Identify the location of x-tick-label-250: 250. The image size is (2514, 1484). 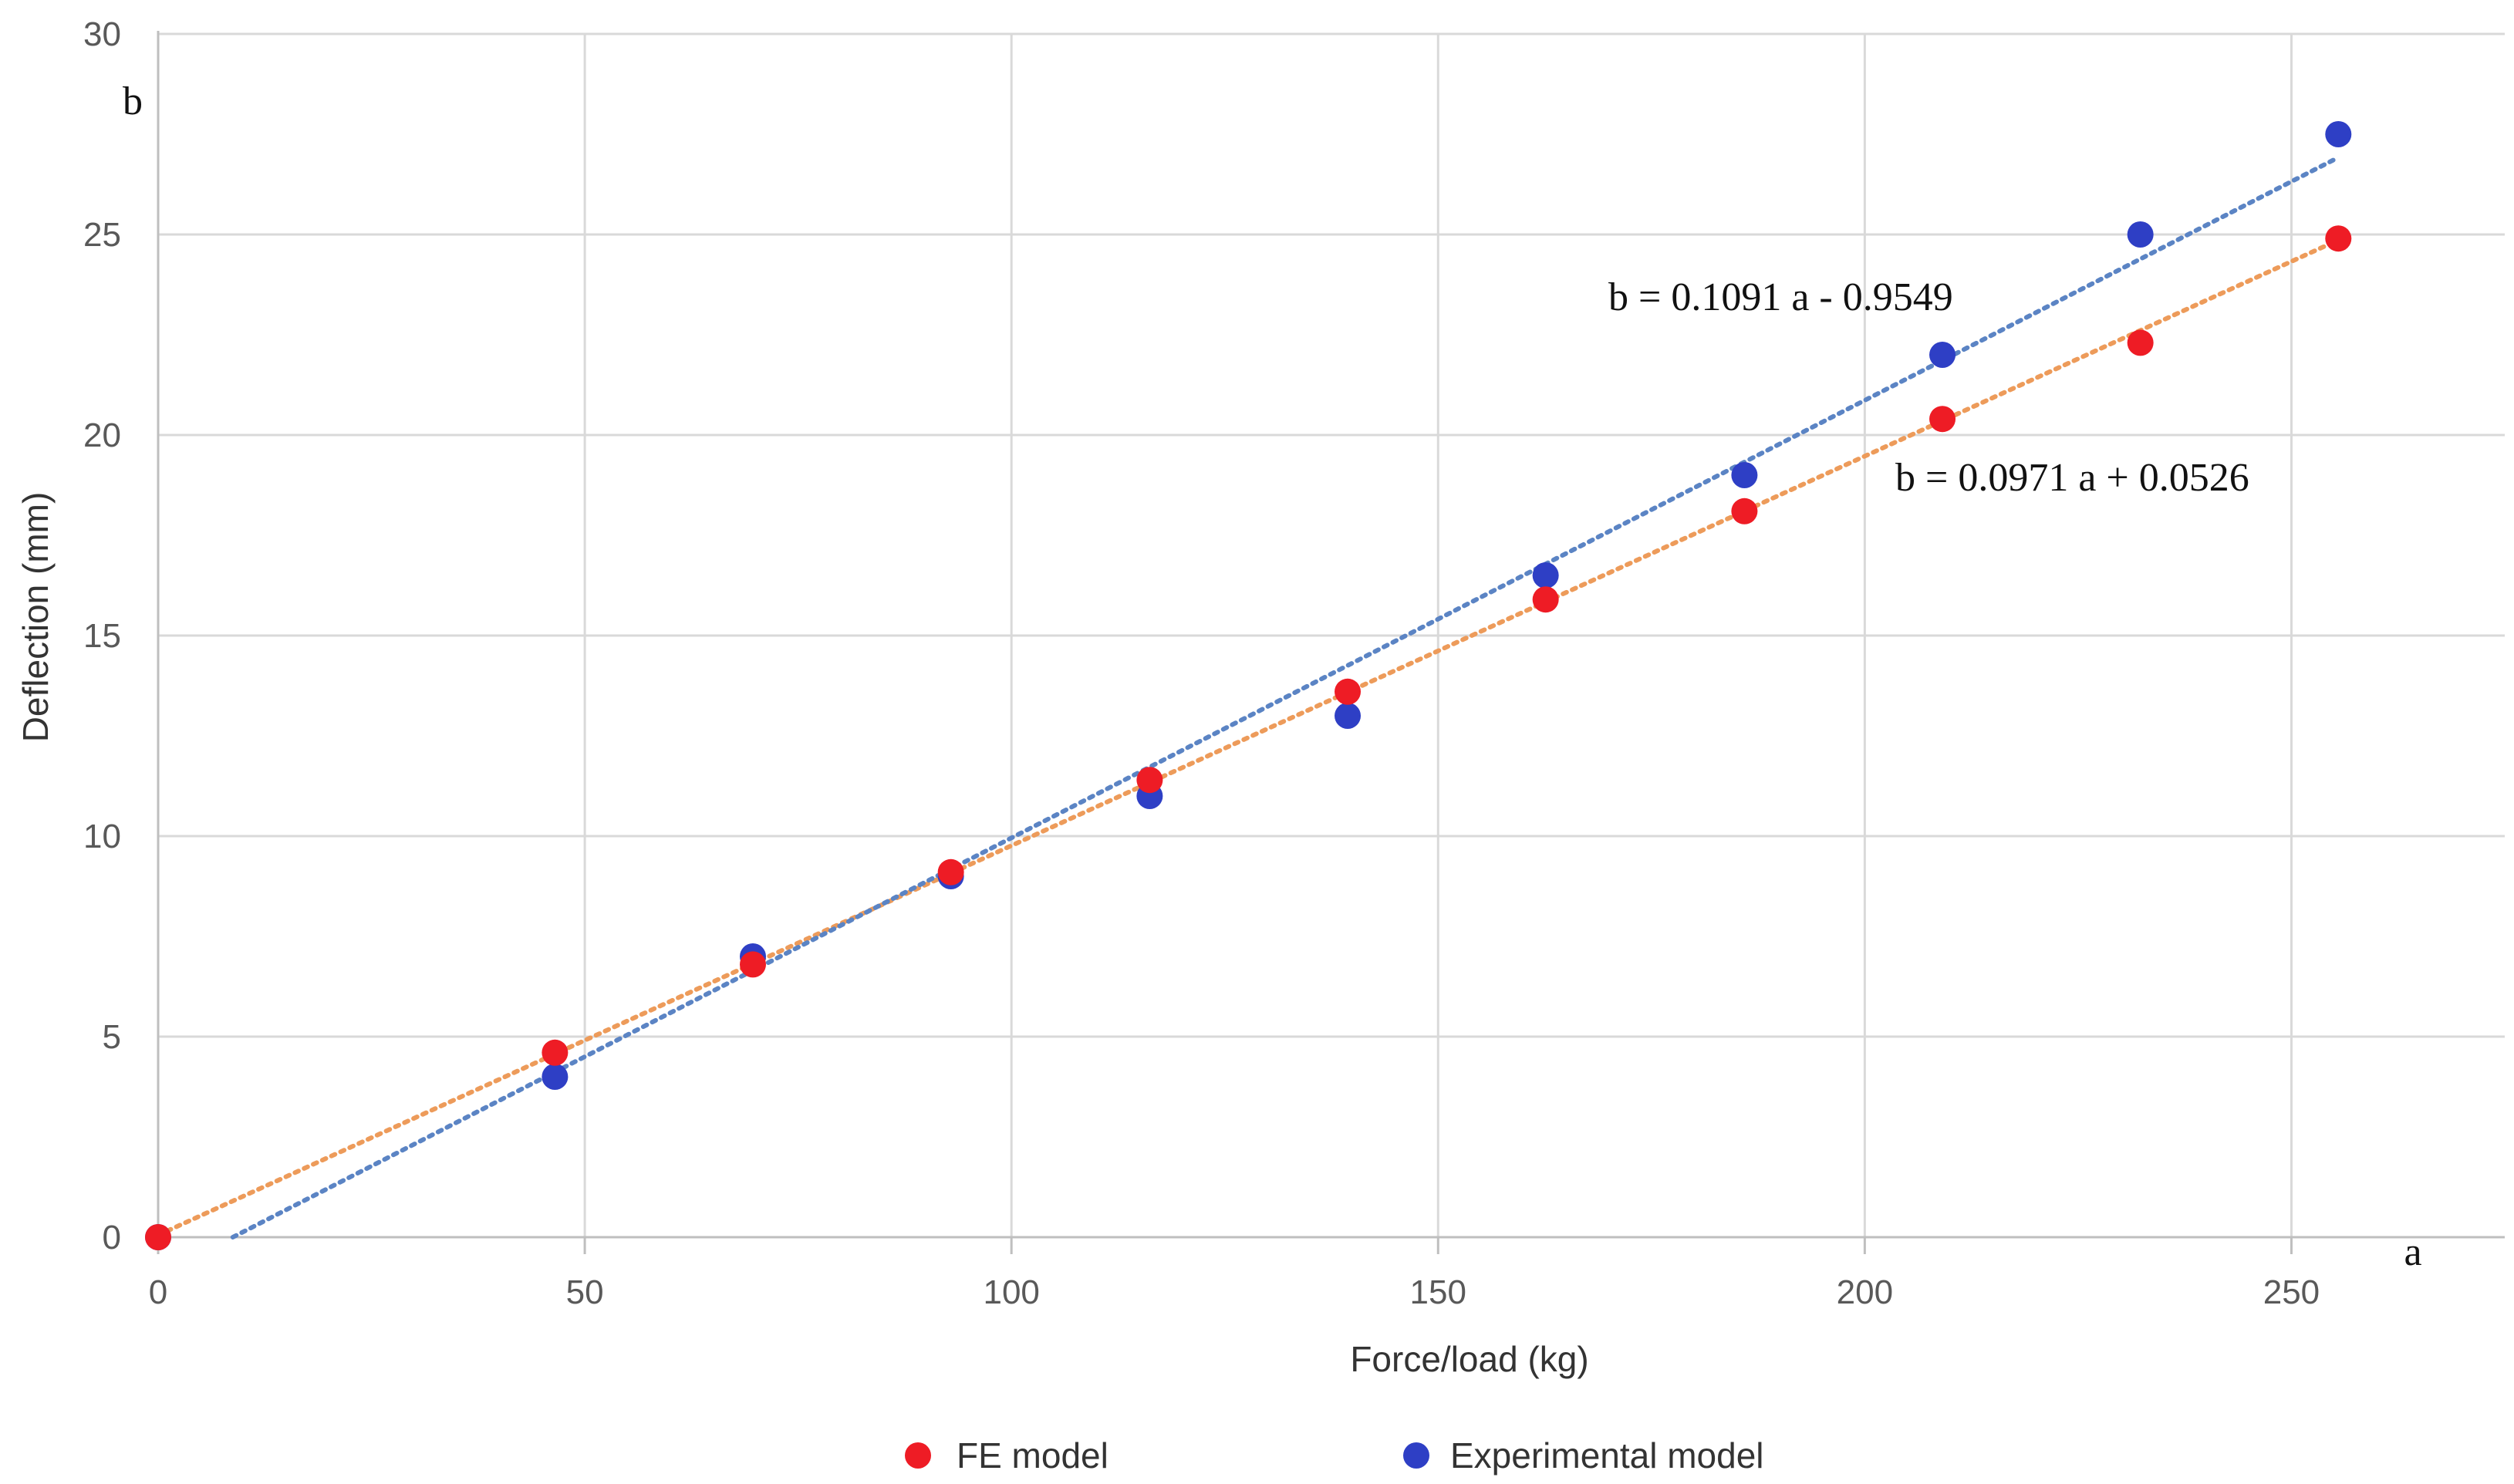
(2292, 1292).